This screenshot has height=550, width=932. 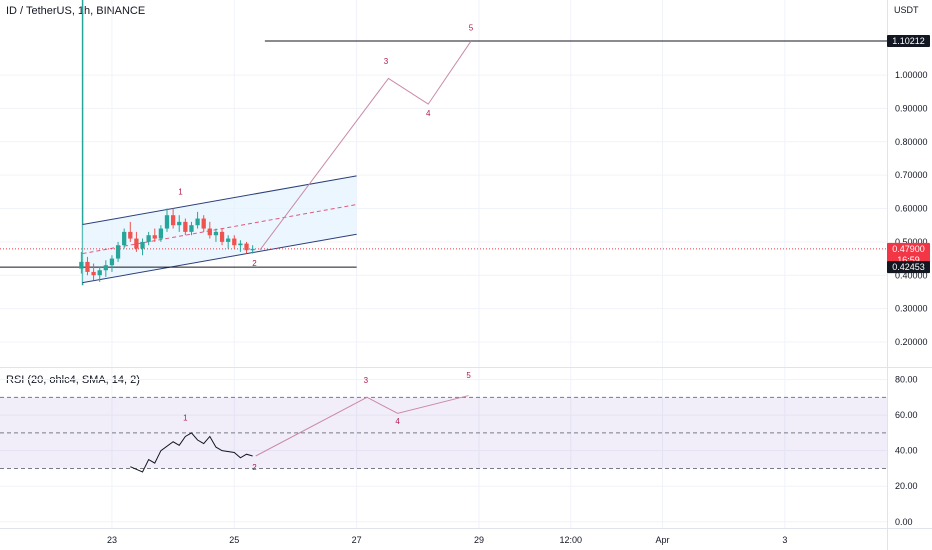 What do you see at coordinates (911, 142) in the screenshot?
I see `price-axis-tick-label: 0.80000` at bounding box center [911, 142].